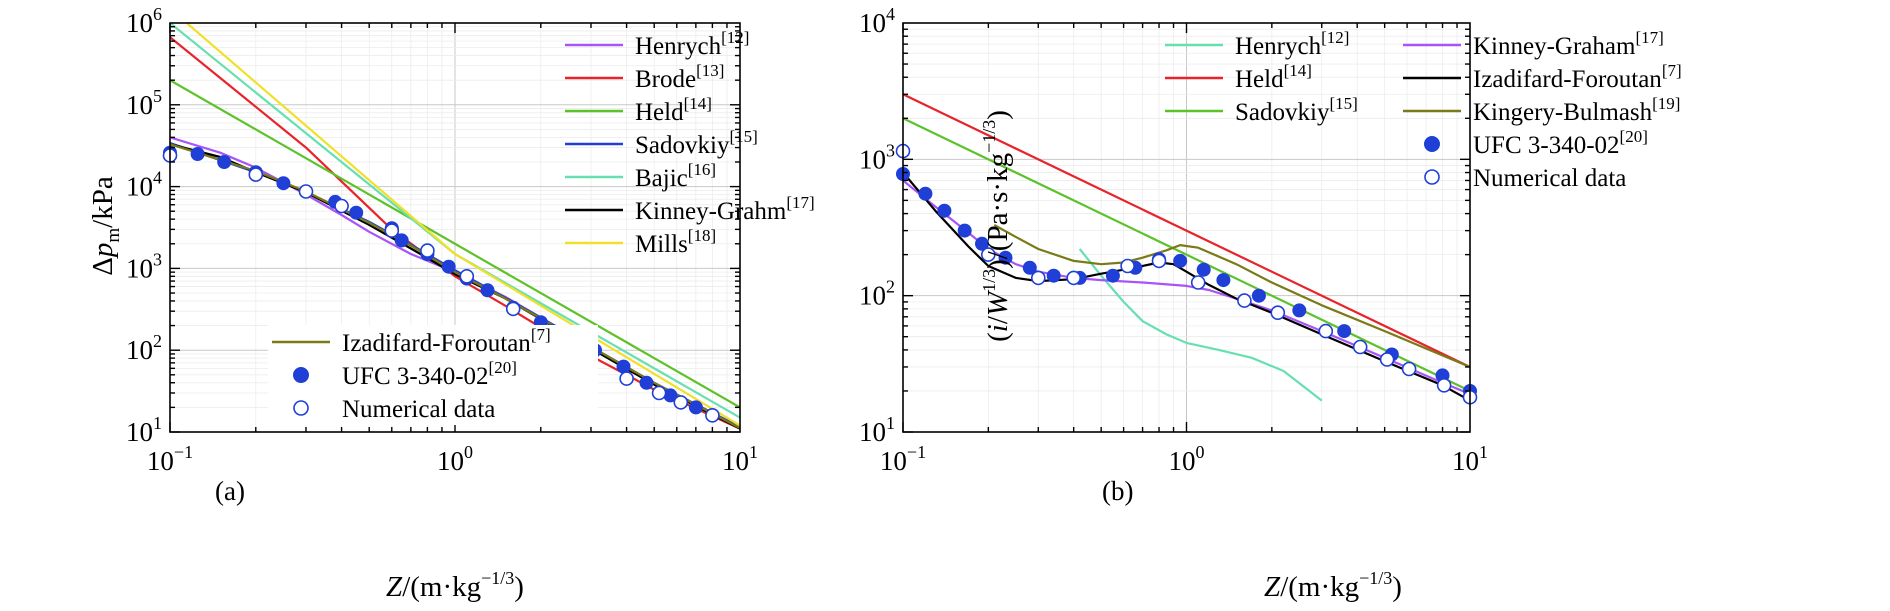 This screenshot has height=611, width=1890. I want to click on legend-label-name: Kinney-Grahm, so click(711, 211).